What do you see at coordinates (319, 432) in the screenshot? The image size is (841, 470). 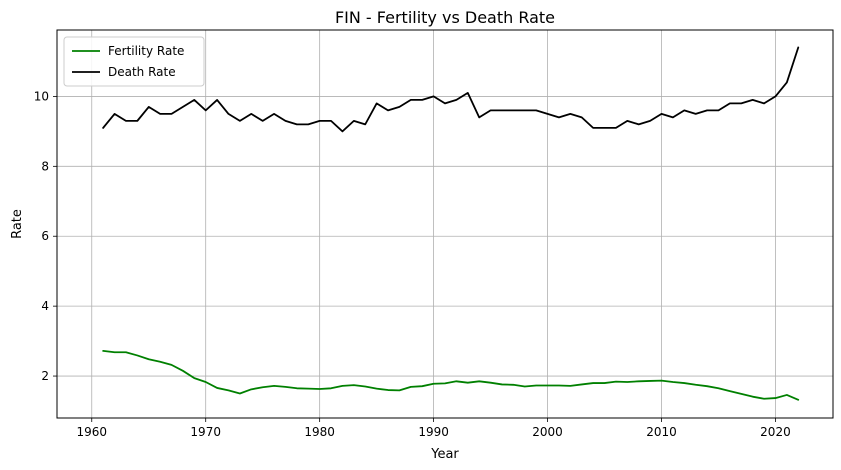 I see `x-tick-label: 1980` at bounding box center [319, 432].